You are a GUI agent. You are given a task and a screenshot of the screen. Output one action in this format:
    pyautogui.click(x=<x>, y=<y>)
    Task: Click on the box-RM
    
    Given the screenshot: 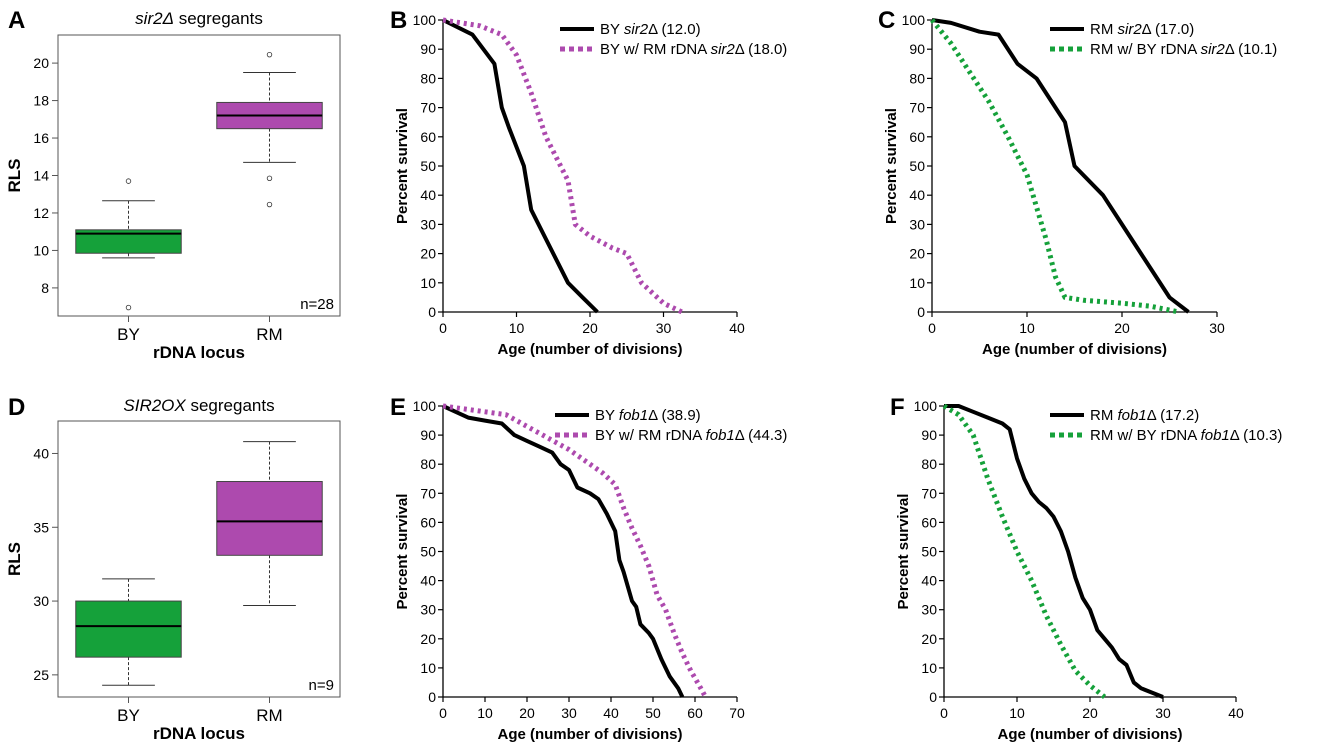 What is the action you would take?
    pyautogui.click(x=269, y=518)
    